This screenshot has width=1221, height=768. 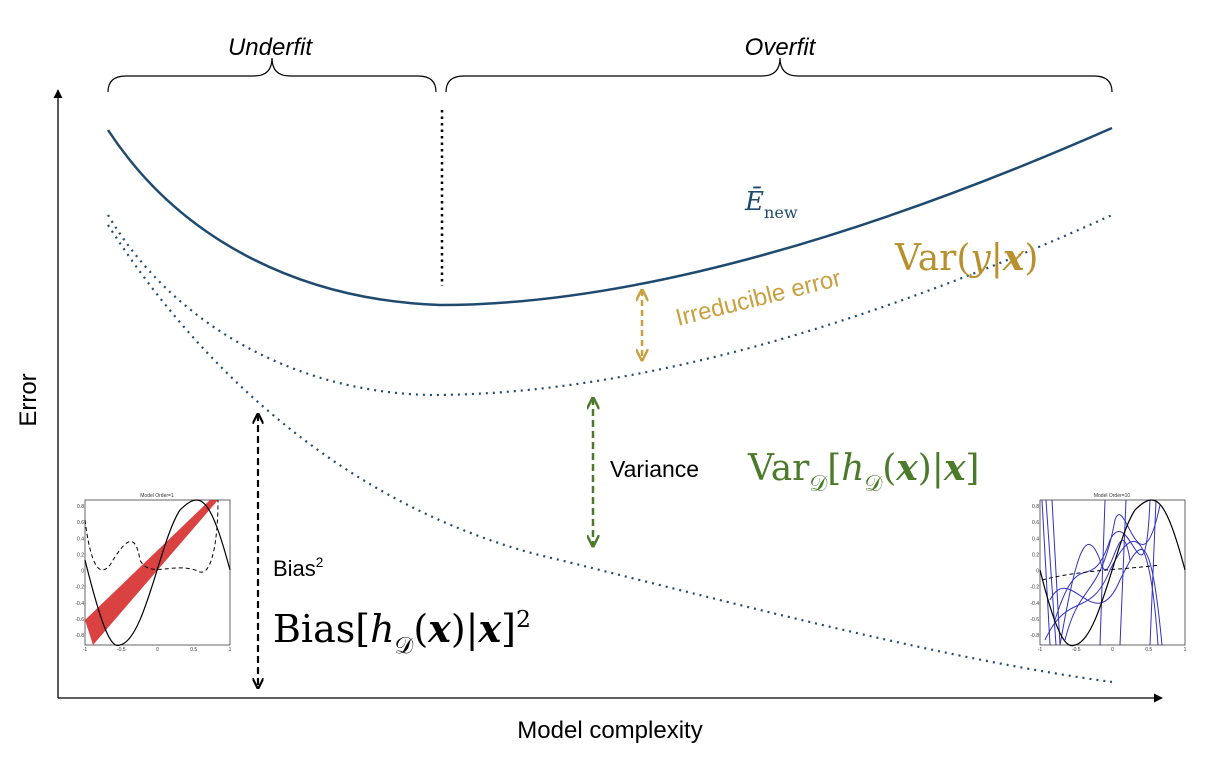 I want to click on inset-title: Model Order=10, so click(x=1112, y=496).